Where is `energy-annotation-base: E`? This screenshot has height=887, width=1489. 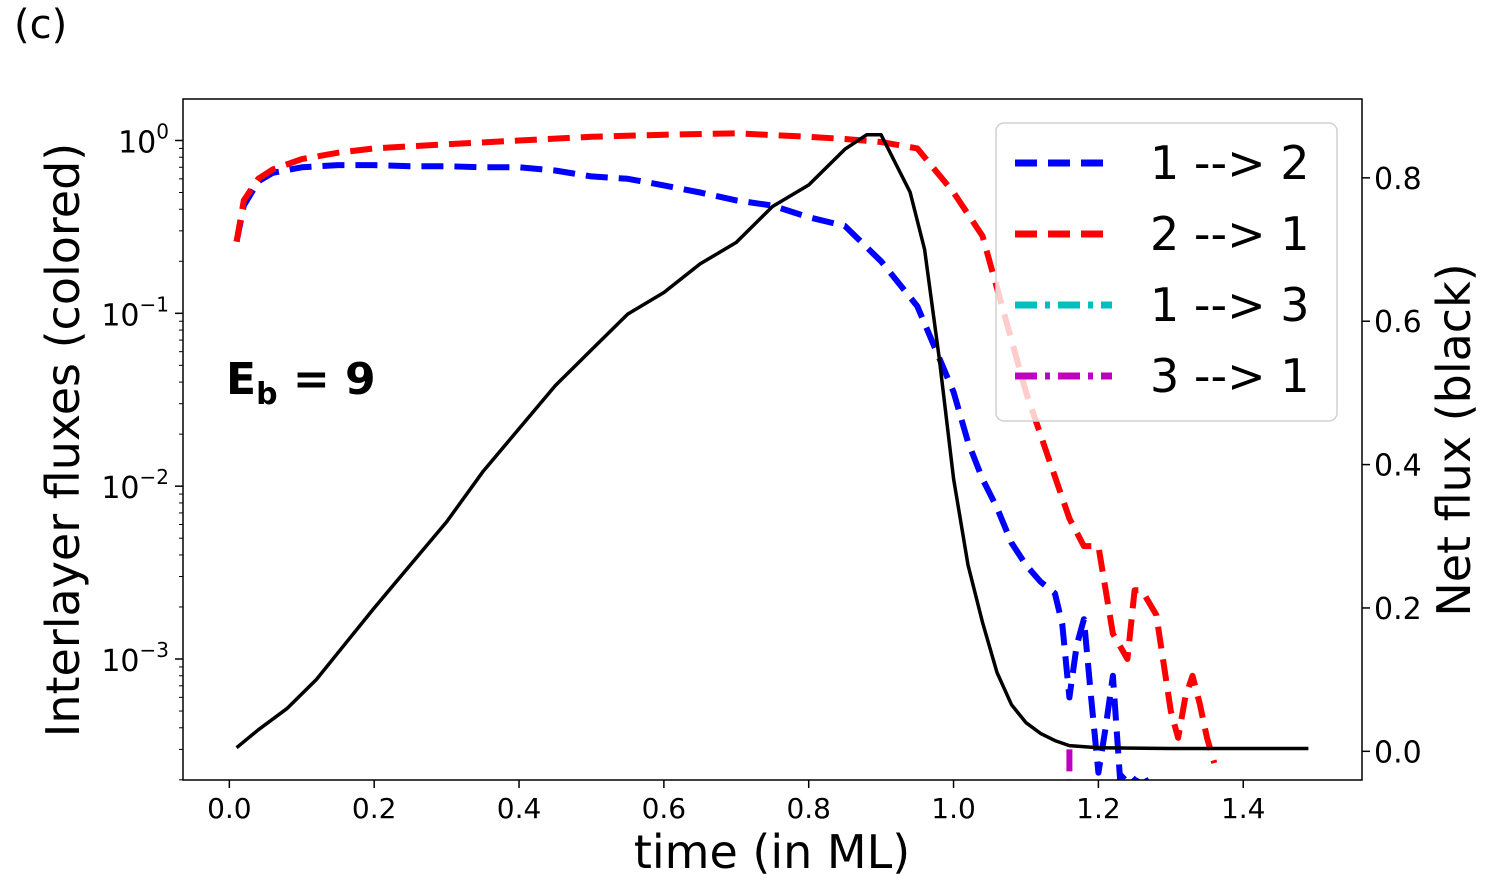 energy-annotation-base: E is located at coordinates (241, 379).